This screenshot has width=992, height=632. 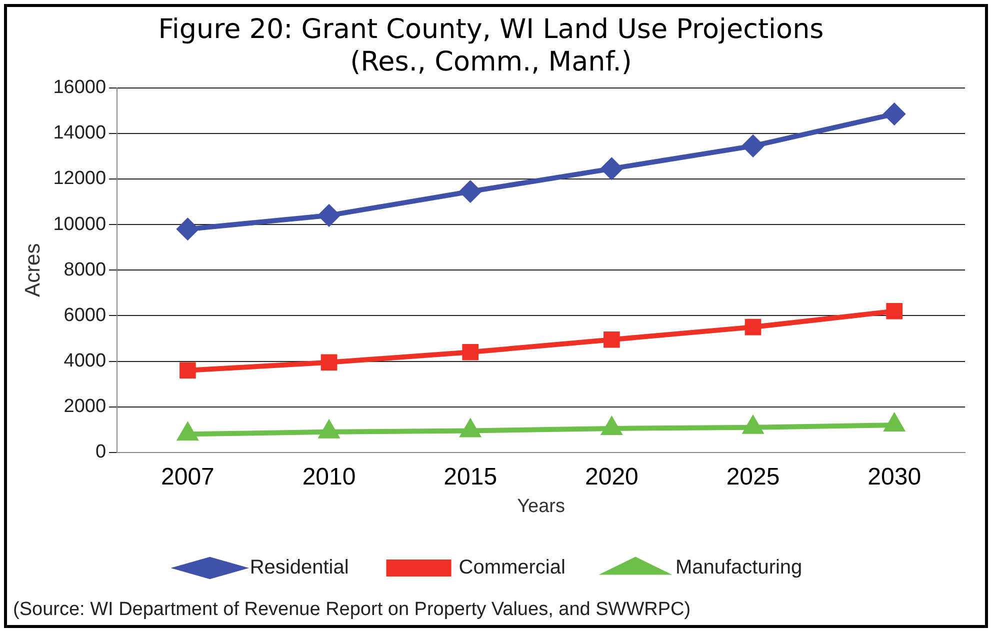 I want to click on y-tick-label: 8000, so click(x=85, y=269).